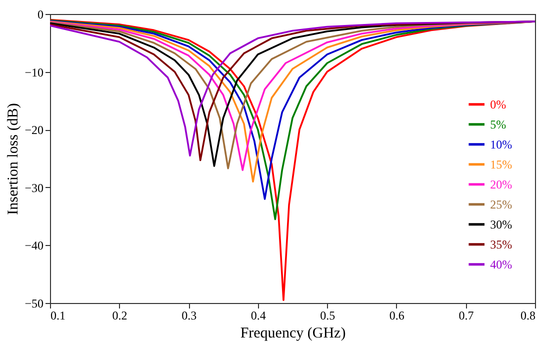  What do you see at coordinates (120, 315) in the screenshot?
I see `x-tick-label: 0.2` at bounding box center [120, 315].